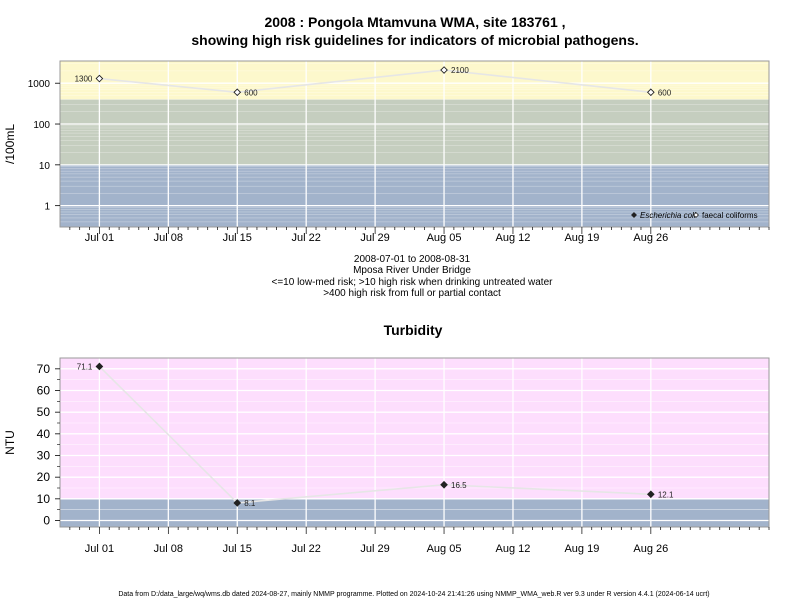  What do you see at coordinates (47, 207) in the screenshot?
I see `y-tick-label: 1` at bounding box center [47, 207].